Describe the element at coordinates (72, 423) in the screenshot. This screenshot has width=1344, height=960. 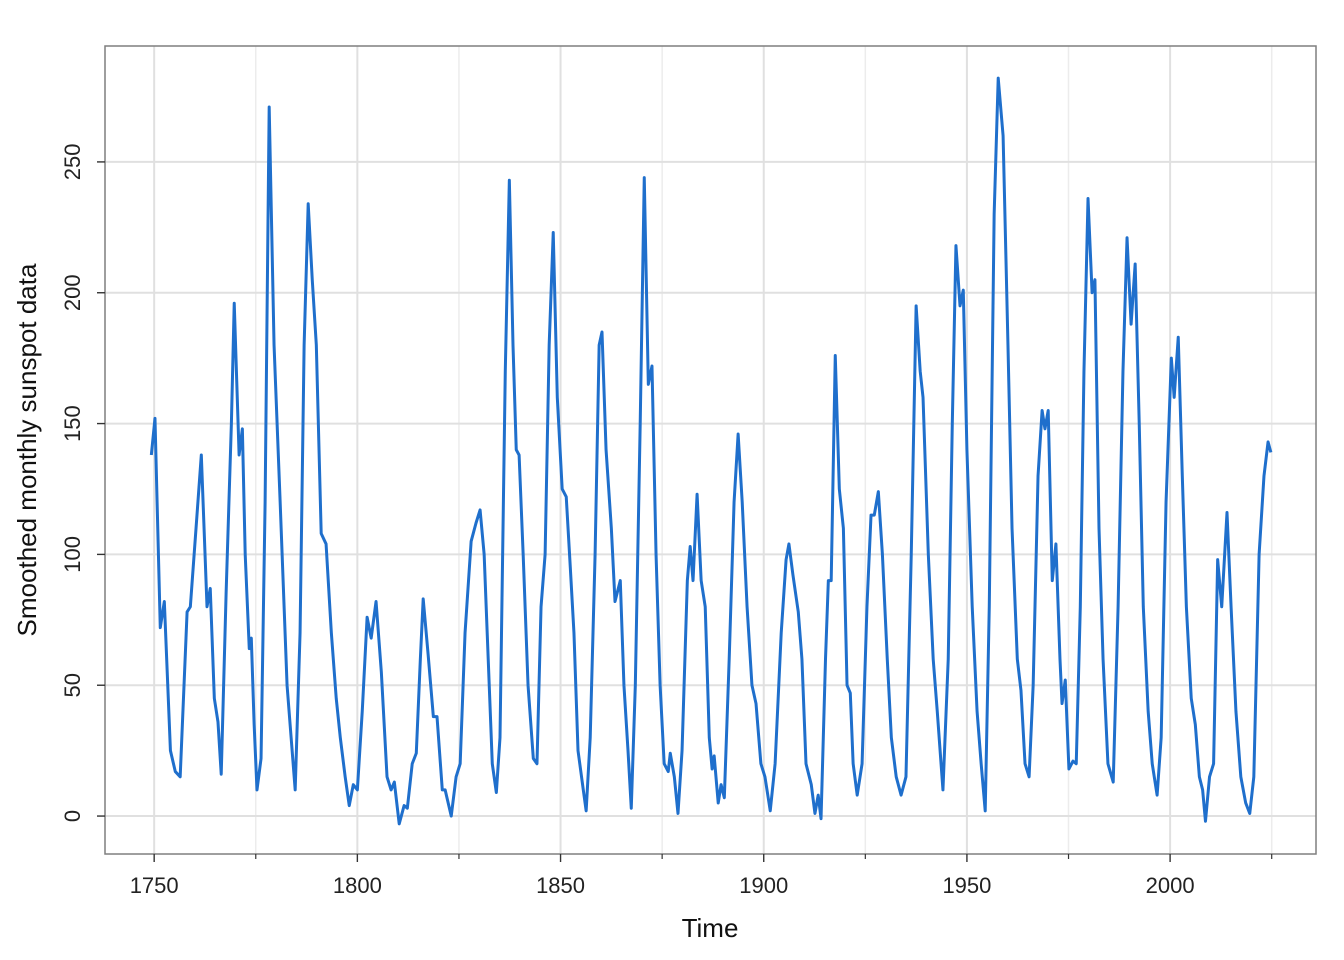
I see `y-tick-label: 150` at that location.